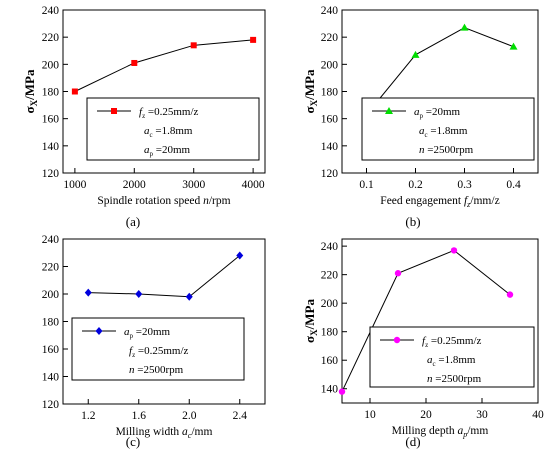 The image size is (550, 459). I want to click on x-tick-label: 0.3, so click(464, 185).